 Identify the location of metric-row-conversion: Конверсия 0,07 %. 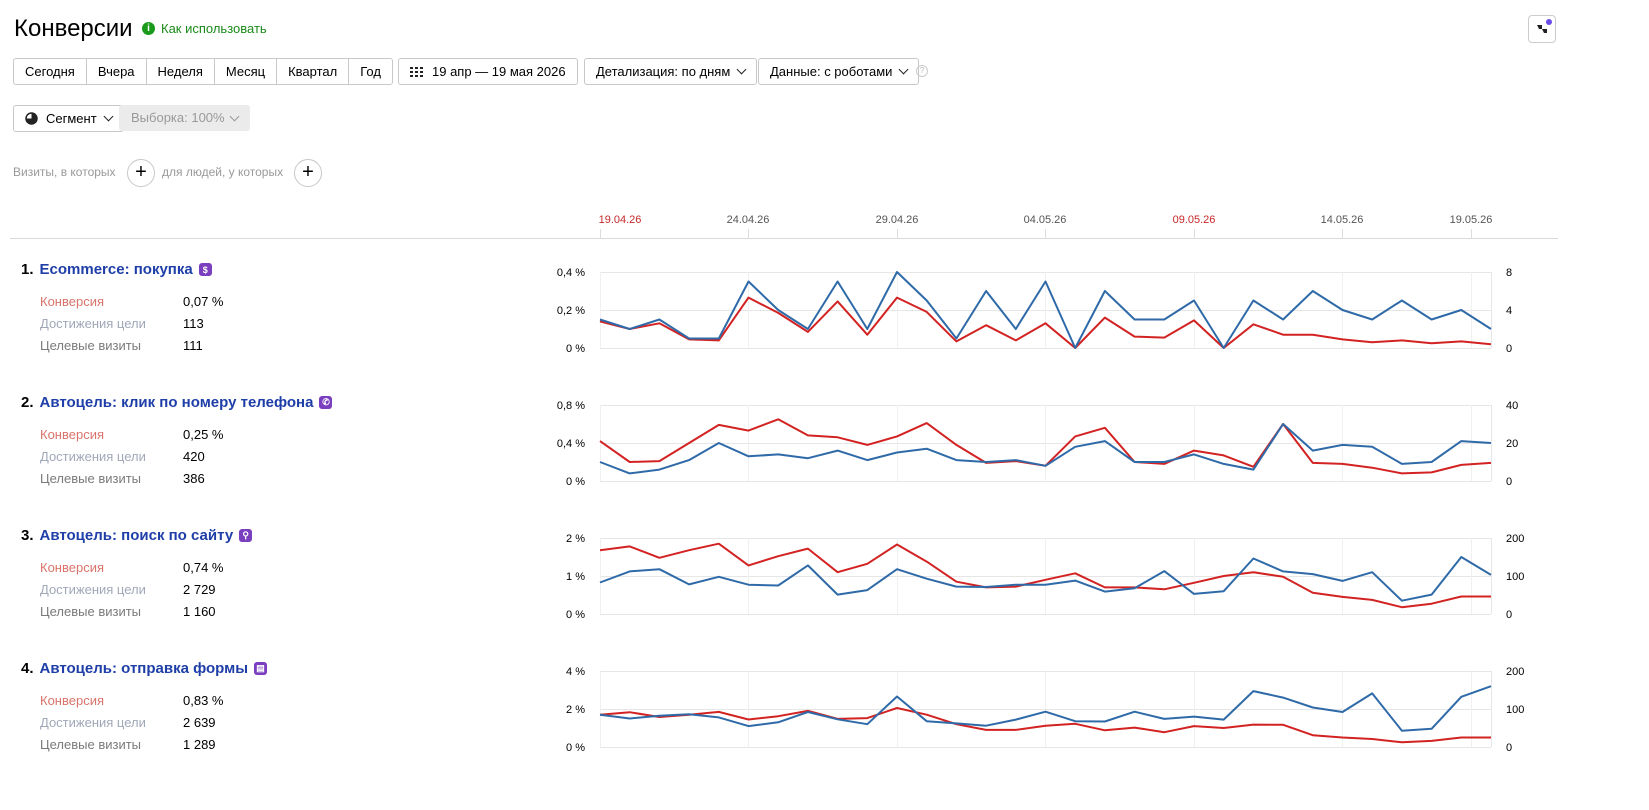
(130, 302).